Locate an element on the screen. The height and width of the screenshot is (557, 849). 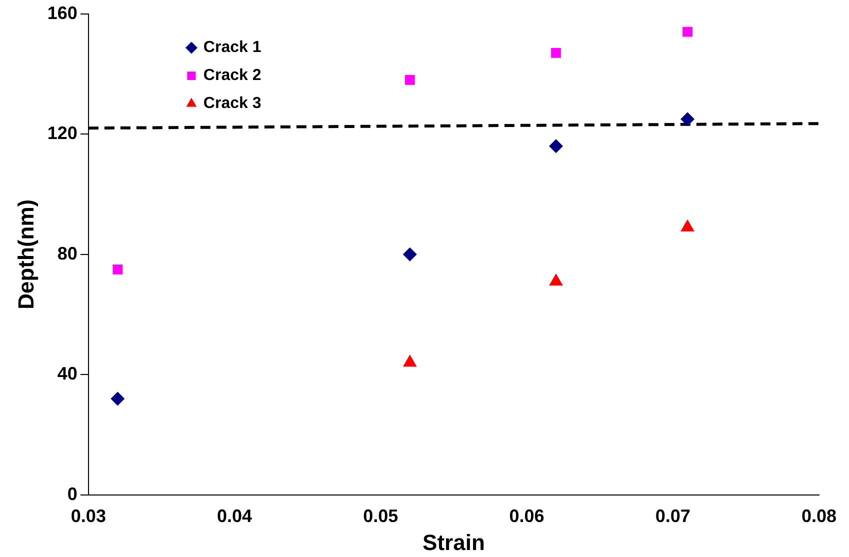
y-tick-label: 160 is located at coordinates (62, 12).